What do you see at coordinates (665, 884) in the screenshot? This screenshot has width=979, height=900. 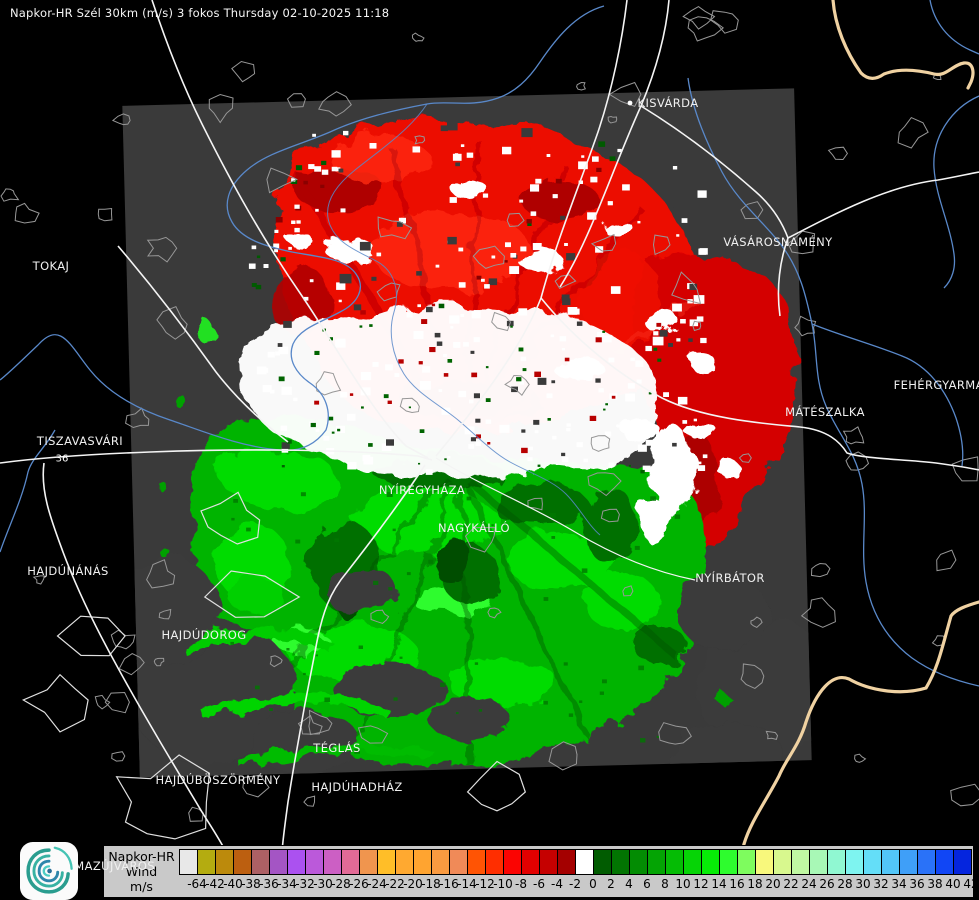 I see `legend-tick-label: 8` at bounding box center [665, 884].